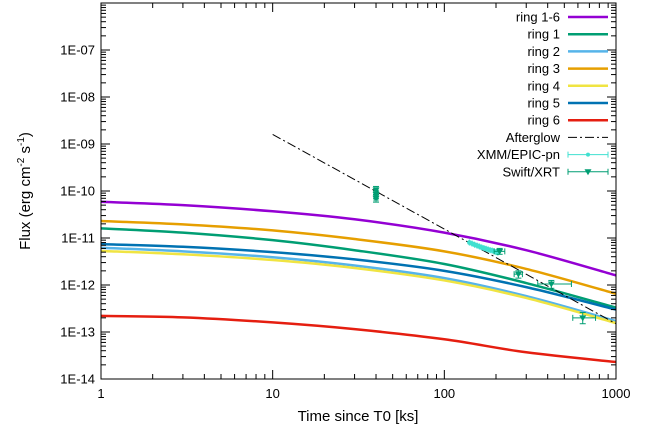 This screenshot has width=660, height=432. What do you see at coordinates (533, 137) in the screenshot?
I see `legend-label: Afterglow` at bounding box center [533, 137].